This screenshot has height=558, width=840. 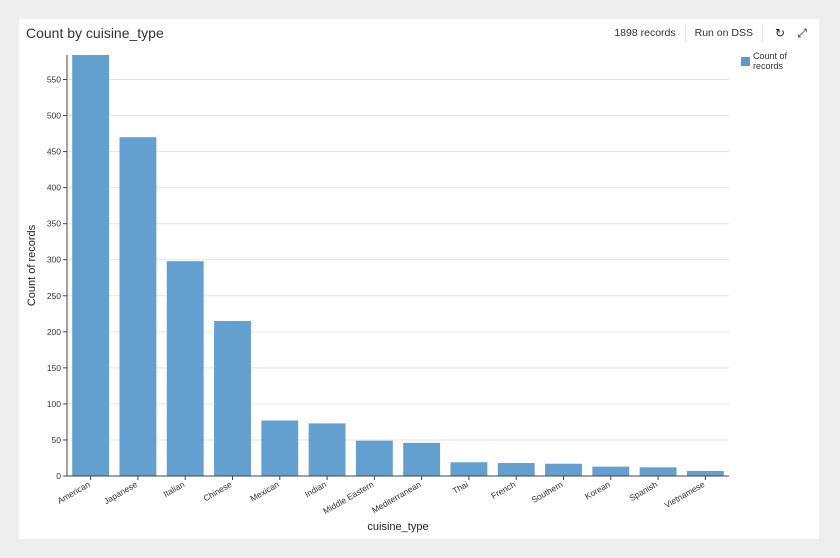 I want to click on chart-toolbar: 1898 records Run on DSS ↻ ⤢, so click(x=712, y=33).